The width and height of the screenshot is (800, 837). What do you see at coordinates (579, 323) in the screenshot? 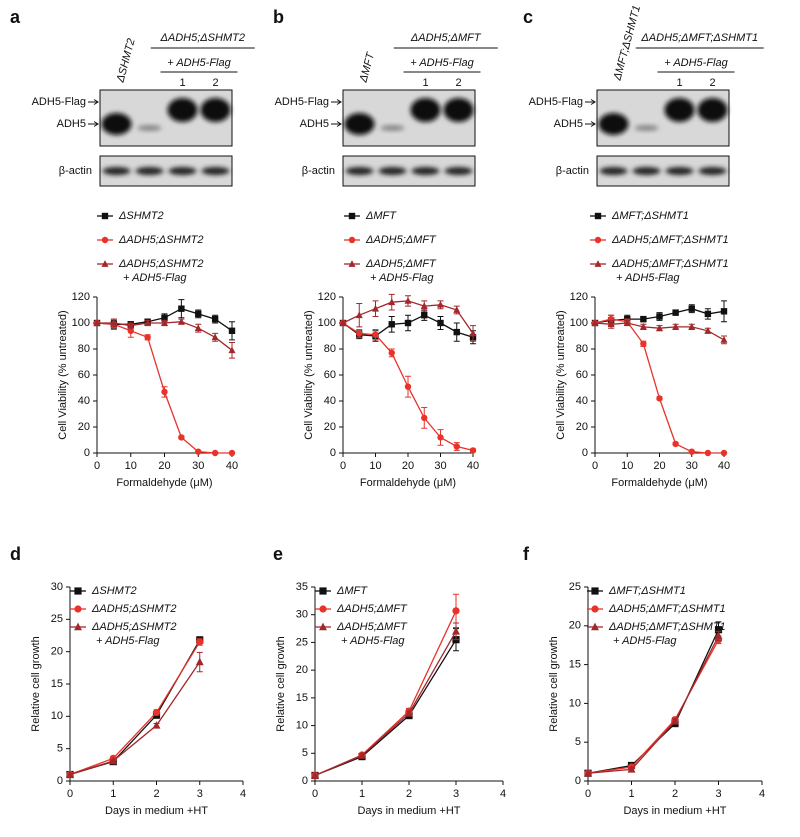
I see `y-tick-label: 100` at bounding box center [579, 323].